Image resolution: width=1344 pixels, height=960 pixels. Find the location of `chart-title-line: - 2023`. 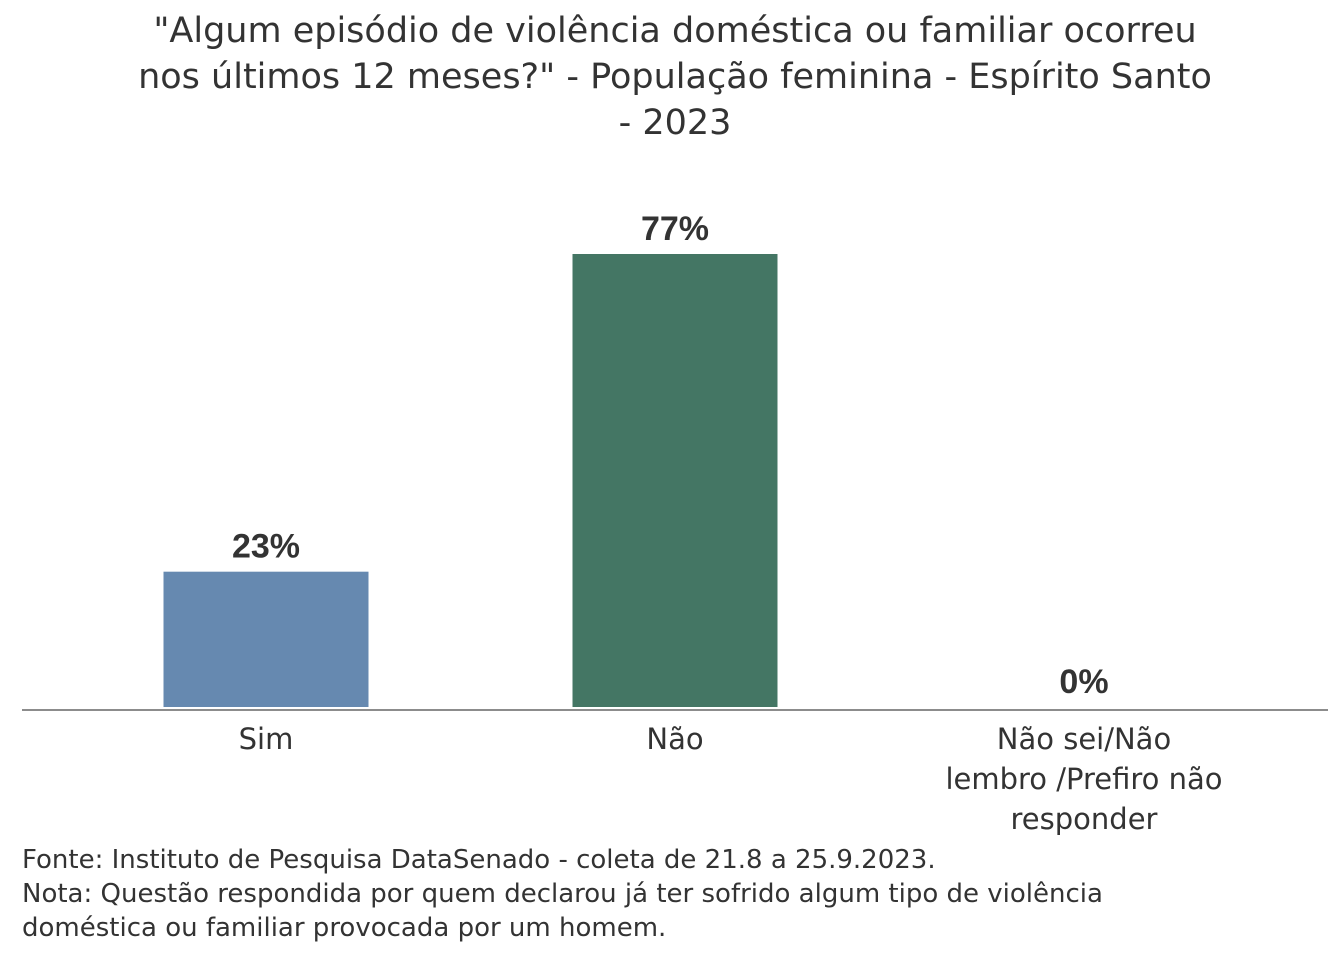

chart-title-line: - 2023 is located at coordinates (675, 123).